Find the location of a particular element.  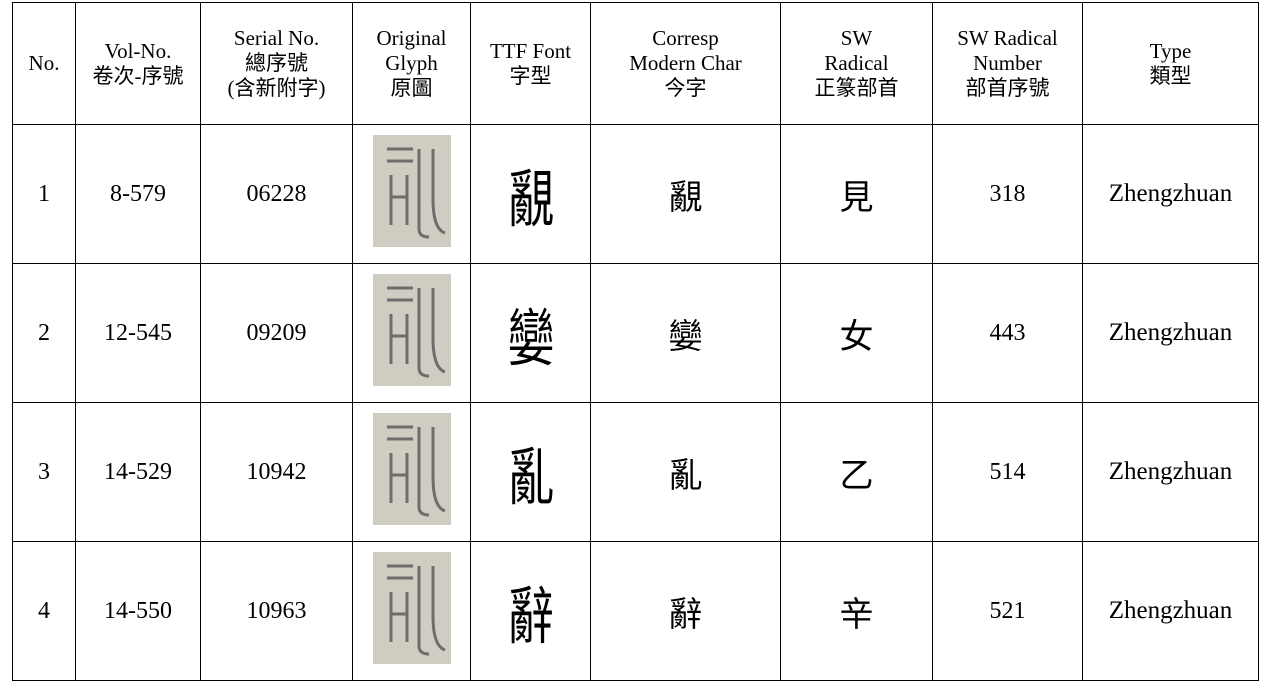

modern-char: 孌 is located at coordinates (685, 333).